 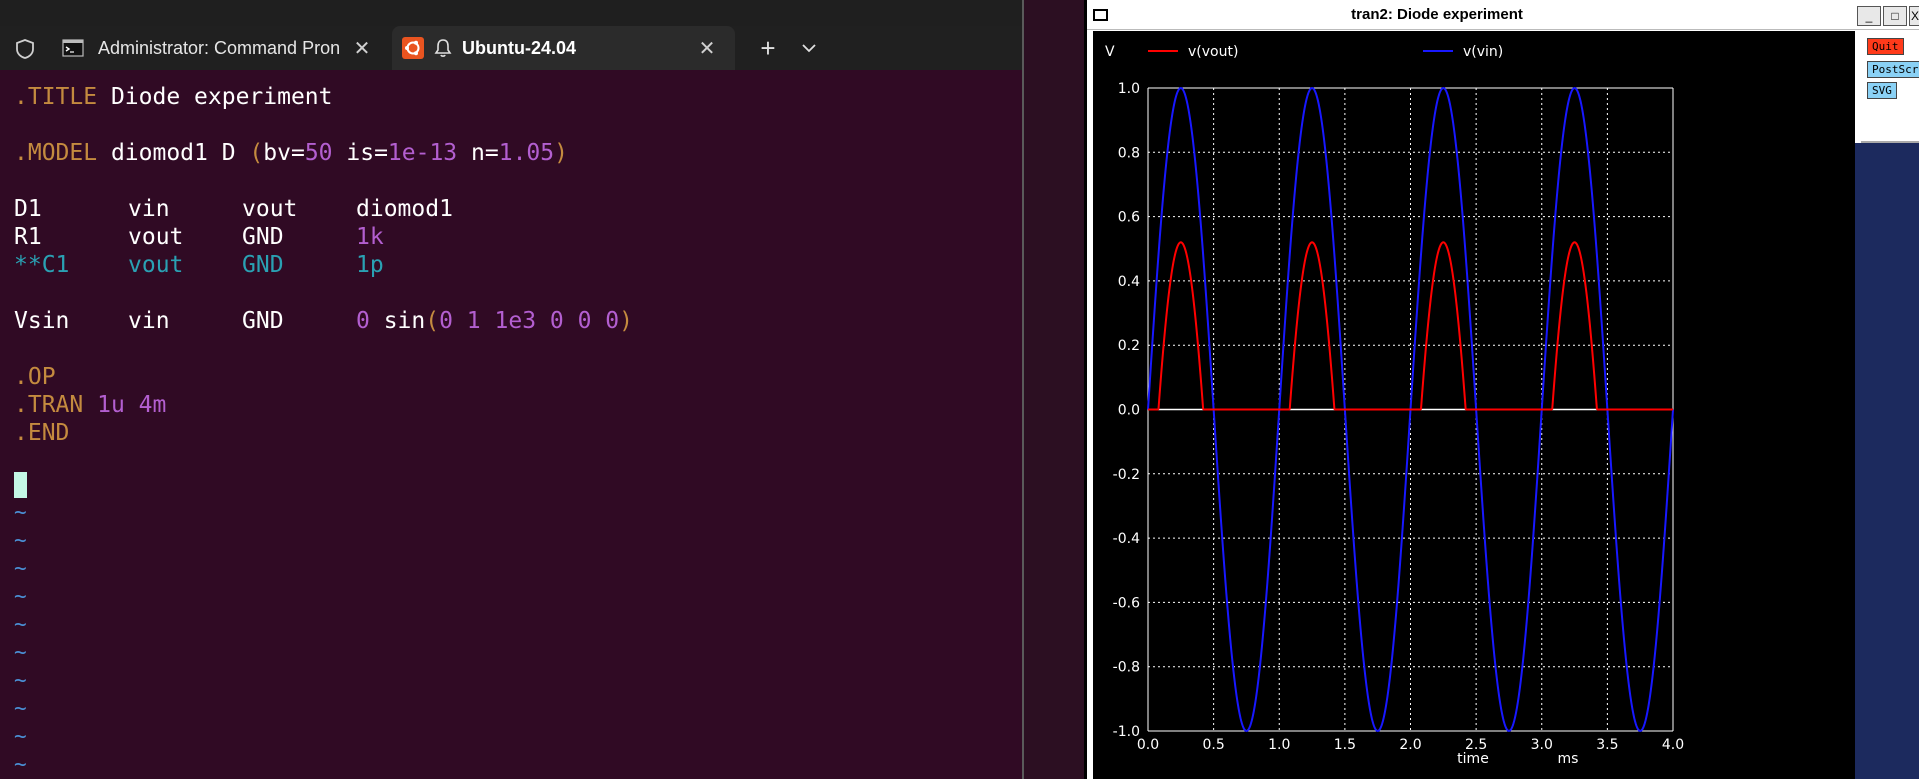 What do you see at coordinates (526, 153) in the screenshot?
I see `number: 1.05` at bounding box center [526, 153].